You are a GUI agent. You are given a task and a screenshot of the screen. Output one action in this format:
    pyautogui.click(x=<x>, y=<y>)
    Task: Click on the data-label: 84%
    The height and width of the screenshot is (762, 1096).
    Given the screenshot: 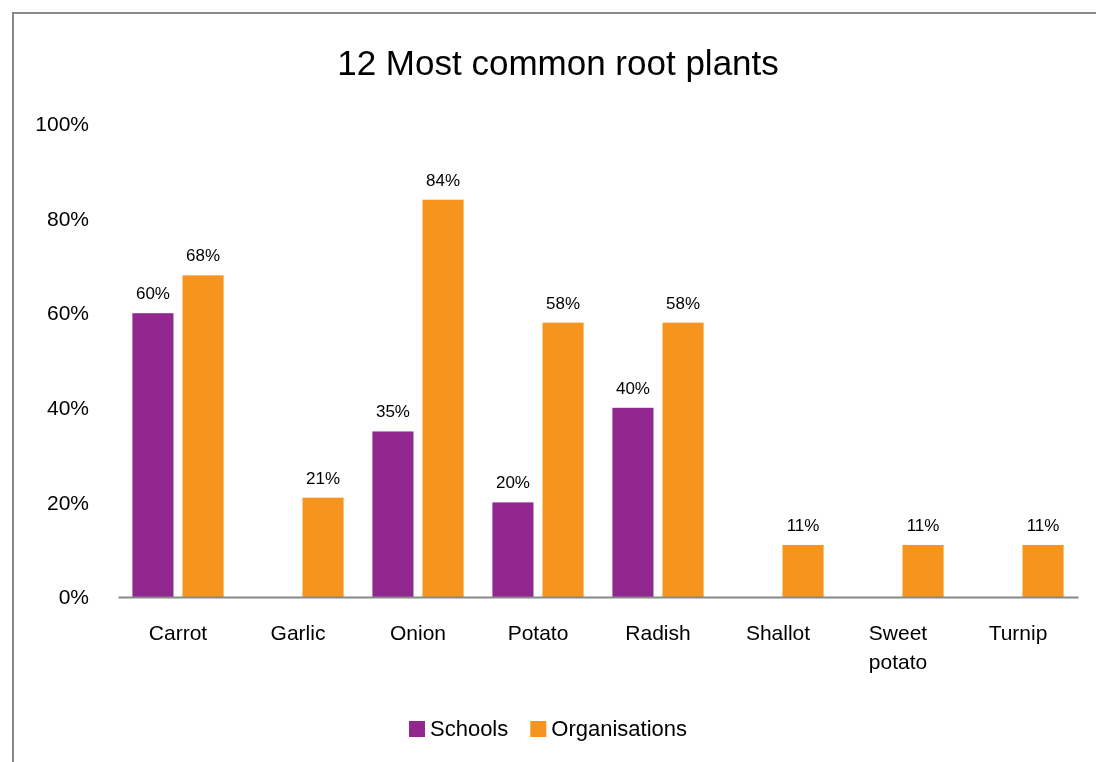 What is the action you would take?
    pyautogui.click(x=443, y=180)
    